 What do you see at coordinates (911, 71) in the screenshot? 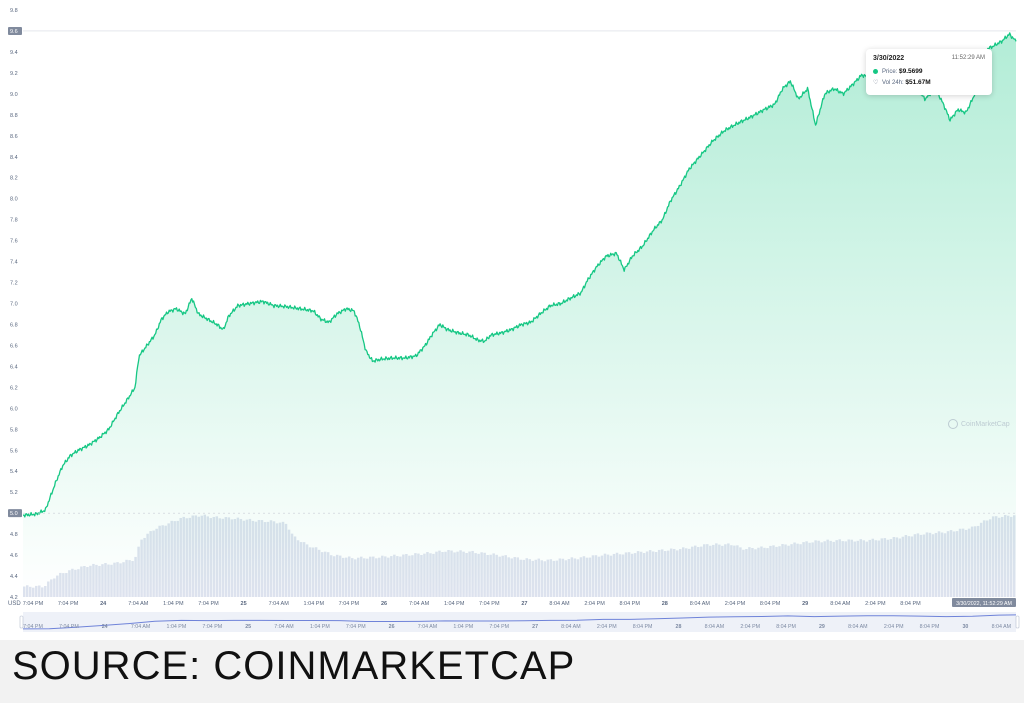
I see `tooltip-price-value: $9.5699` at bounding box center [911, 71].